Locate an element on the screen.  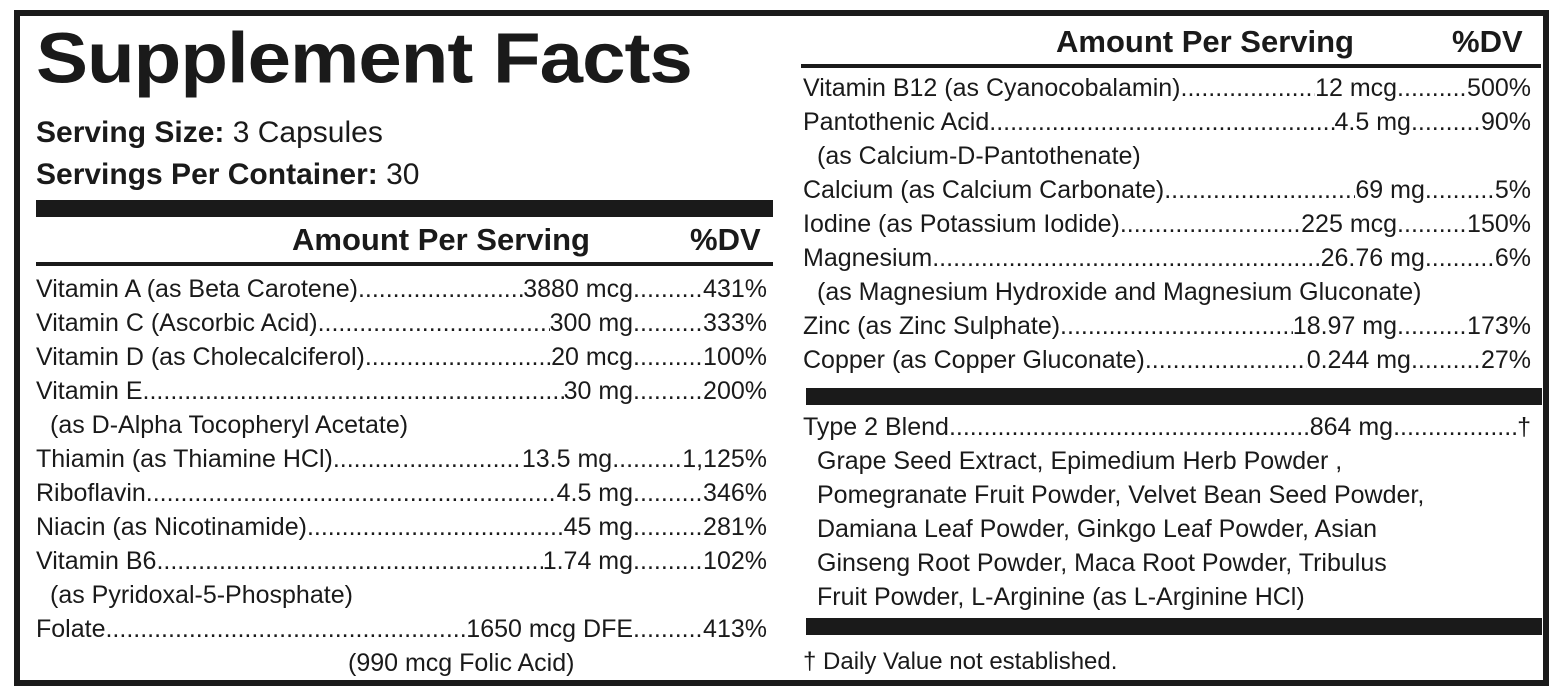
nutrient-name: Vitamin B12 (as Cyanocobalamin) is located at coordinates (992, 88).